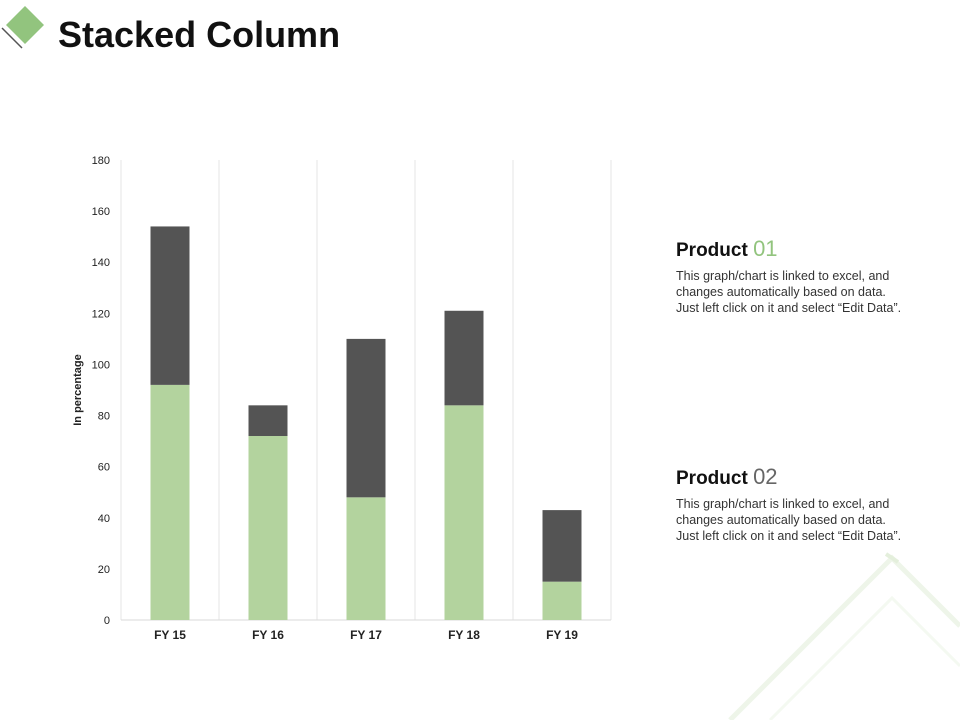 The width and height of the screenshot is (960, 720). What do you see at coordinates (765, 476) in the screenshot?
I see `product-02-number: 02` at bounding box center [765, 476].